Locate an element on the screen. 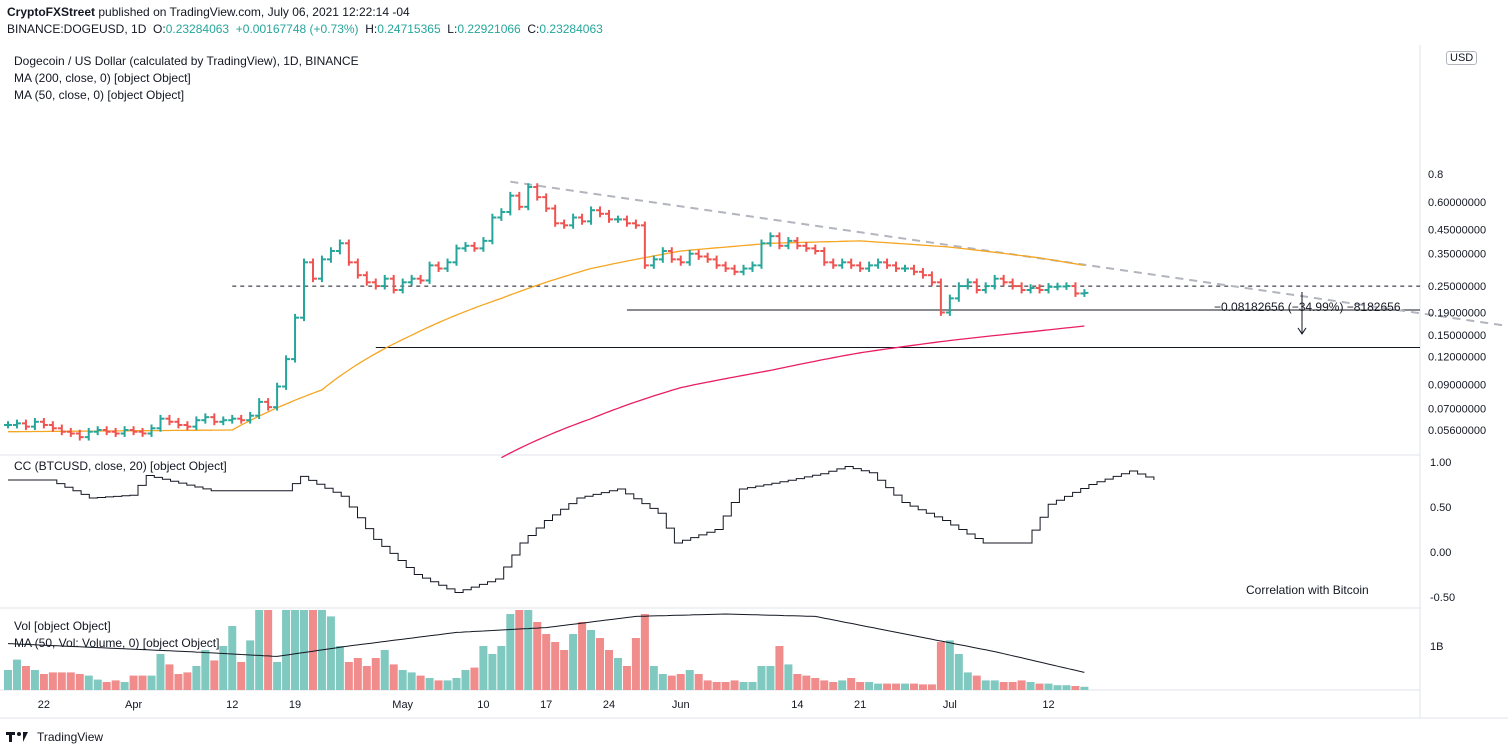 The height and width of the screenshot is (755, 1508). price-tick-label: 0.19000000 is located at coordinates (1457, 313).